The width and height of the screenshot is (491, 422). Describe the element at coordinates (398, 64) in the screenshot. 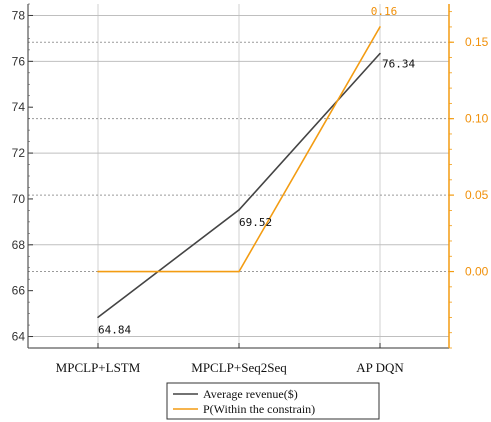

I see `data-label-revenue-2: 76.34` at that location.